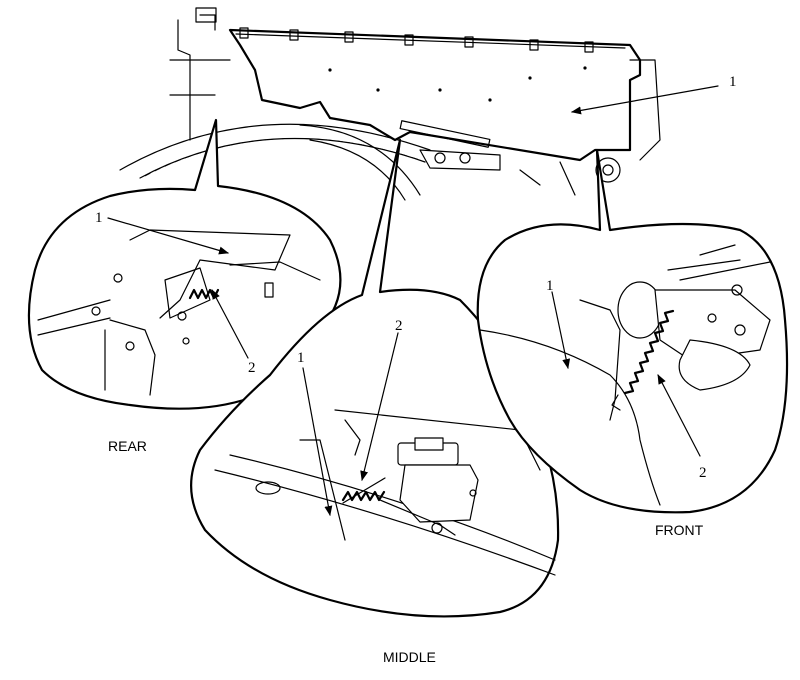 Image resolution: width=800 pixels, height=680 pixels. What do you see at coordinates (99, 218) in the screenshot?
I see `callout-rear-part: 1` at bounding box center [99, 218].